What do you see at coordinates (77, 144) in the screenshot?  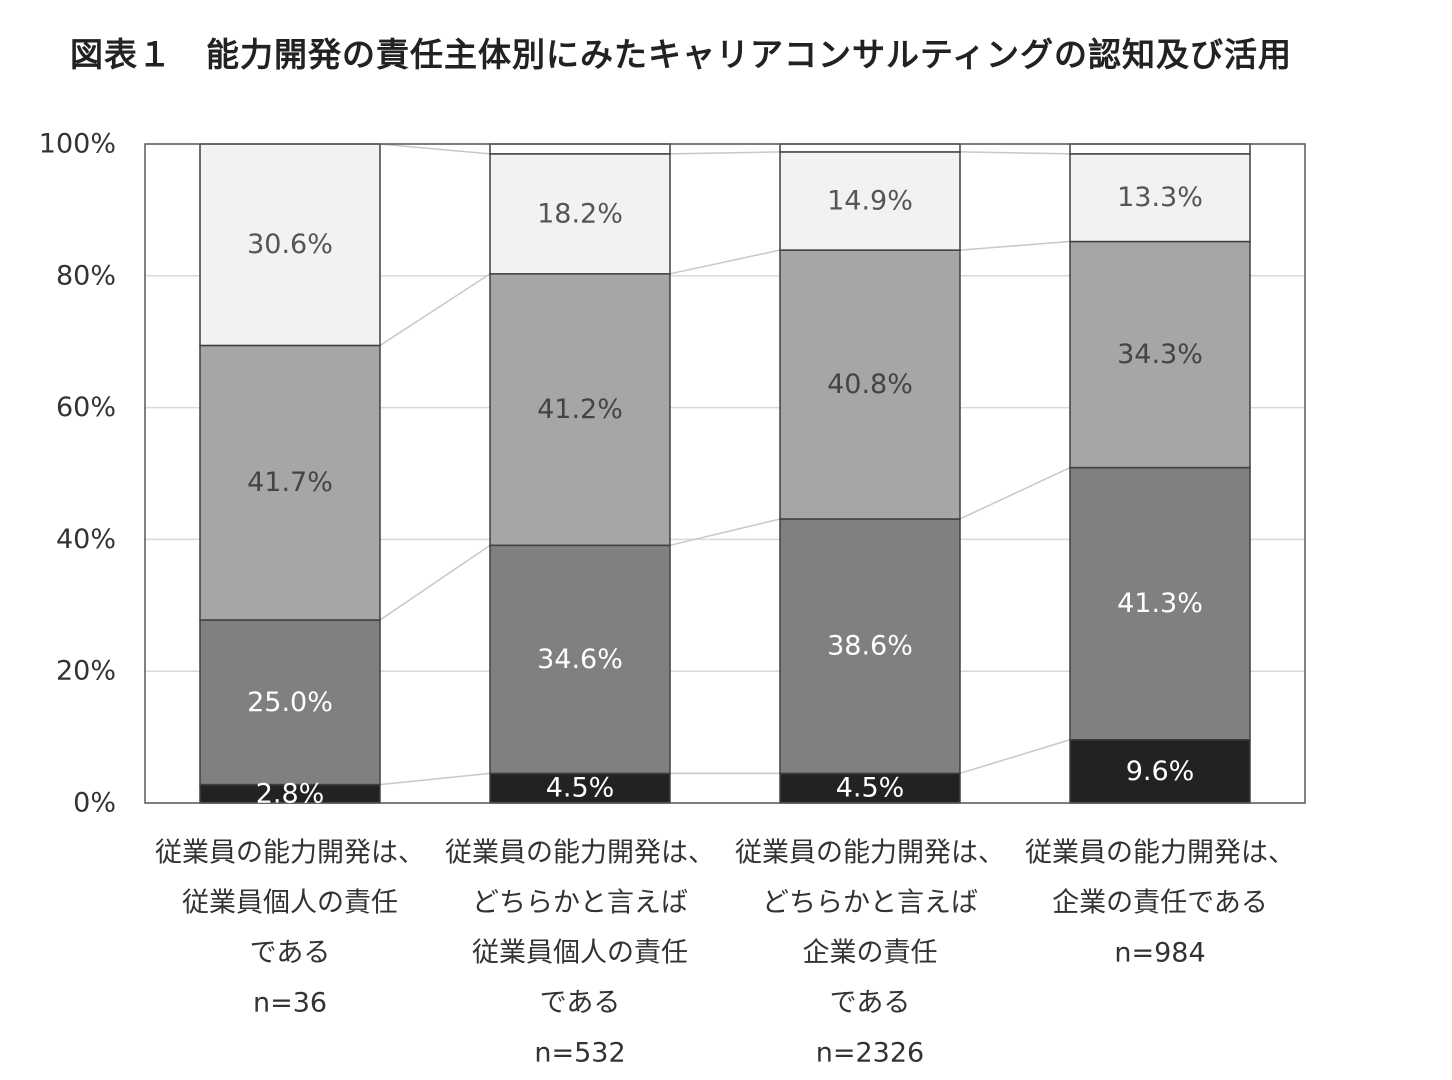 I see `y-tick-label: 100%` at bounding box center [77, 144].